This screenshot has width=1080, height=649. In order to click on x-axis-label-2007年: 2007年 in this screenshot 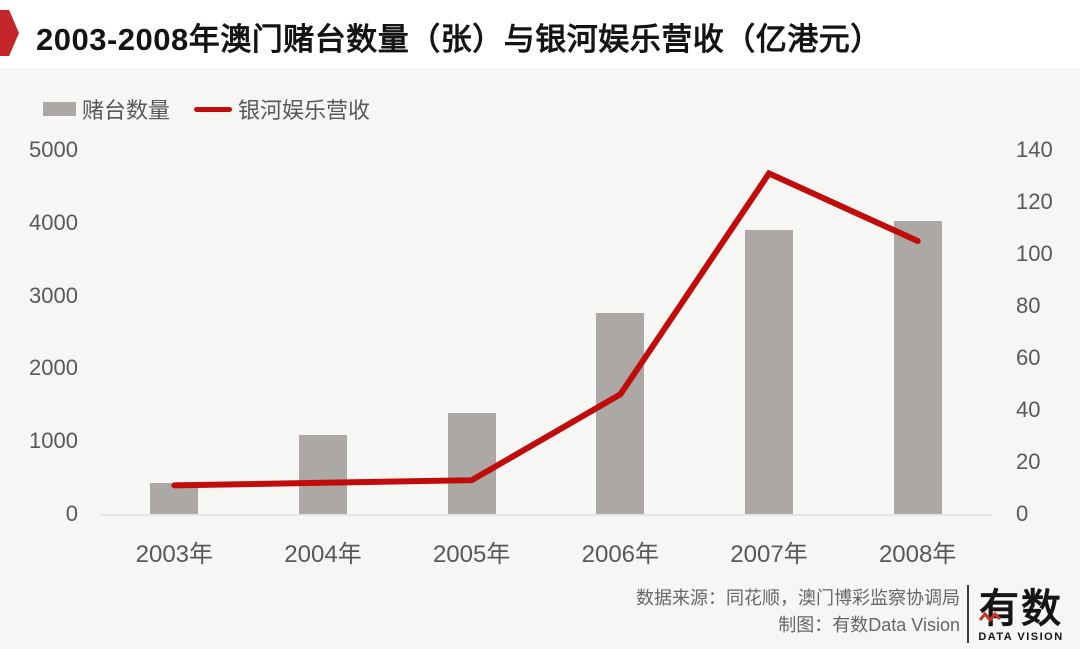, I will do `click(769, 554)`.